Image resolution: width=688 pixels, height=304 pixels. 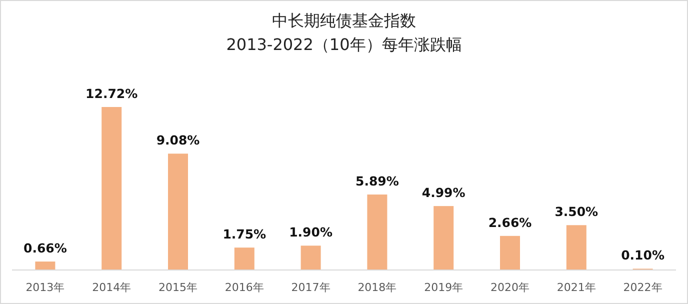 What do you see at coordinates (378, 181) in the screenshot?
I see `data-label: 5.89%` at bounding box center [378, 181].